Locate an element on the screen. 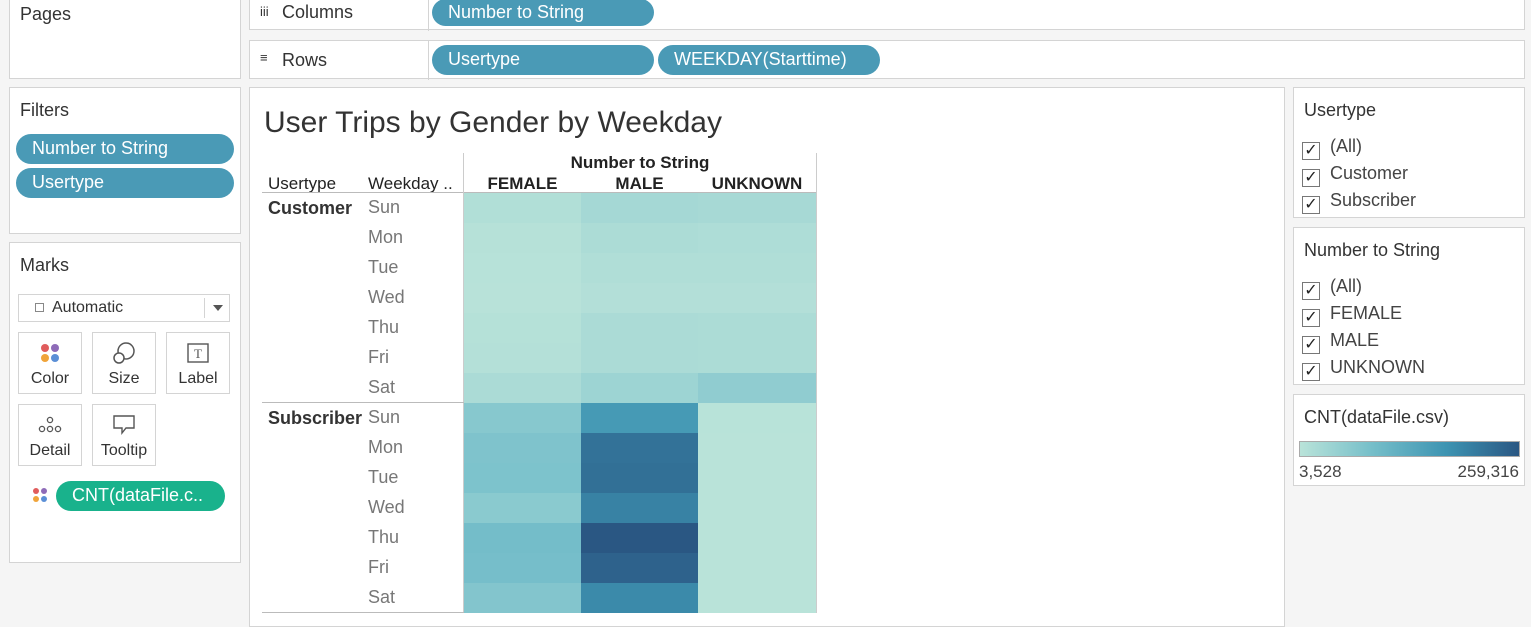 This screenshot has height=627, width=1531. group-label-subscriber: Subscriber is located at coordinates (315, 418).